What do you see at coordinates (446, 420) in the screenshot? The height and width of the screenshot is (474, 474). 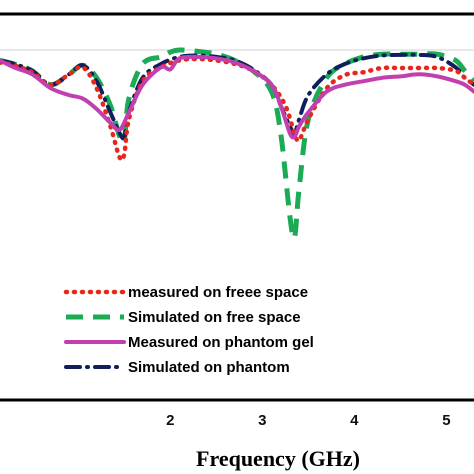 I see `x-tick-label-3: 5` at bounding box center [446, 420].